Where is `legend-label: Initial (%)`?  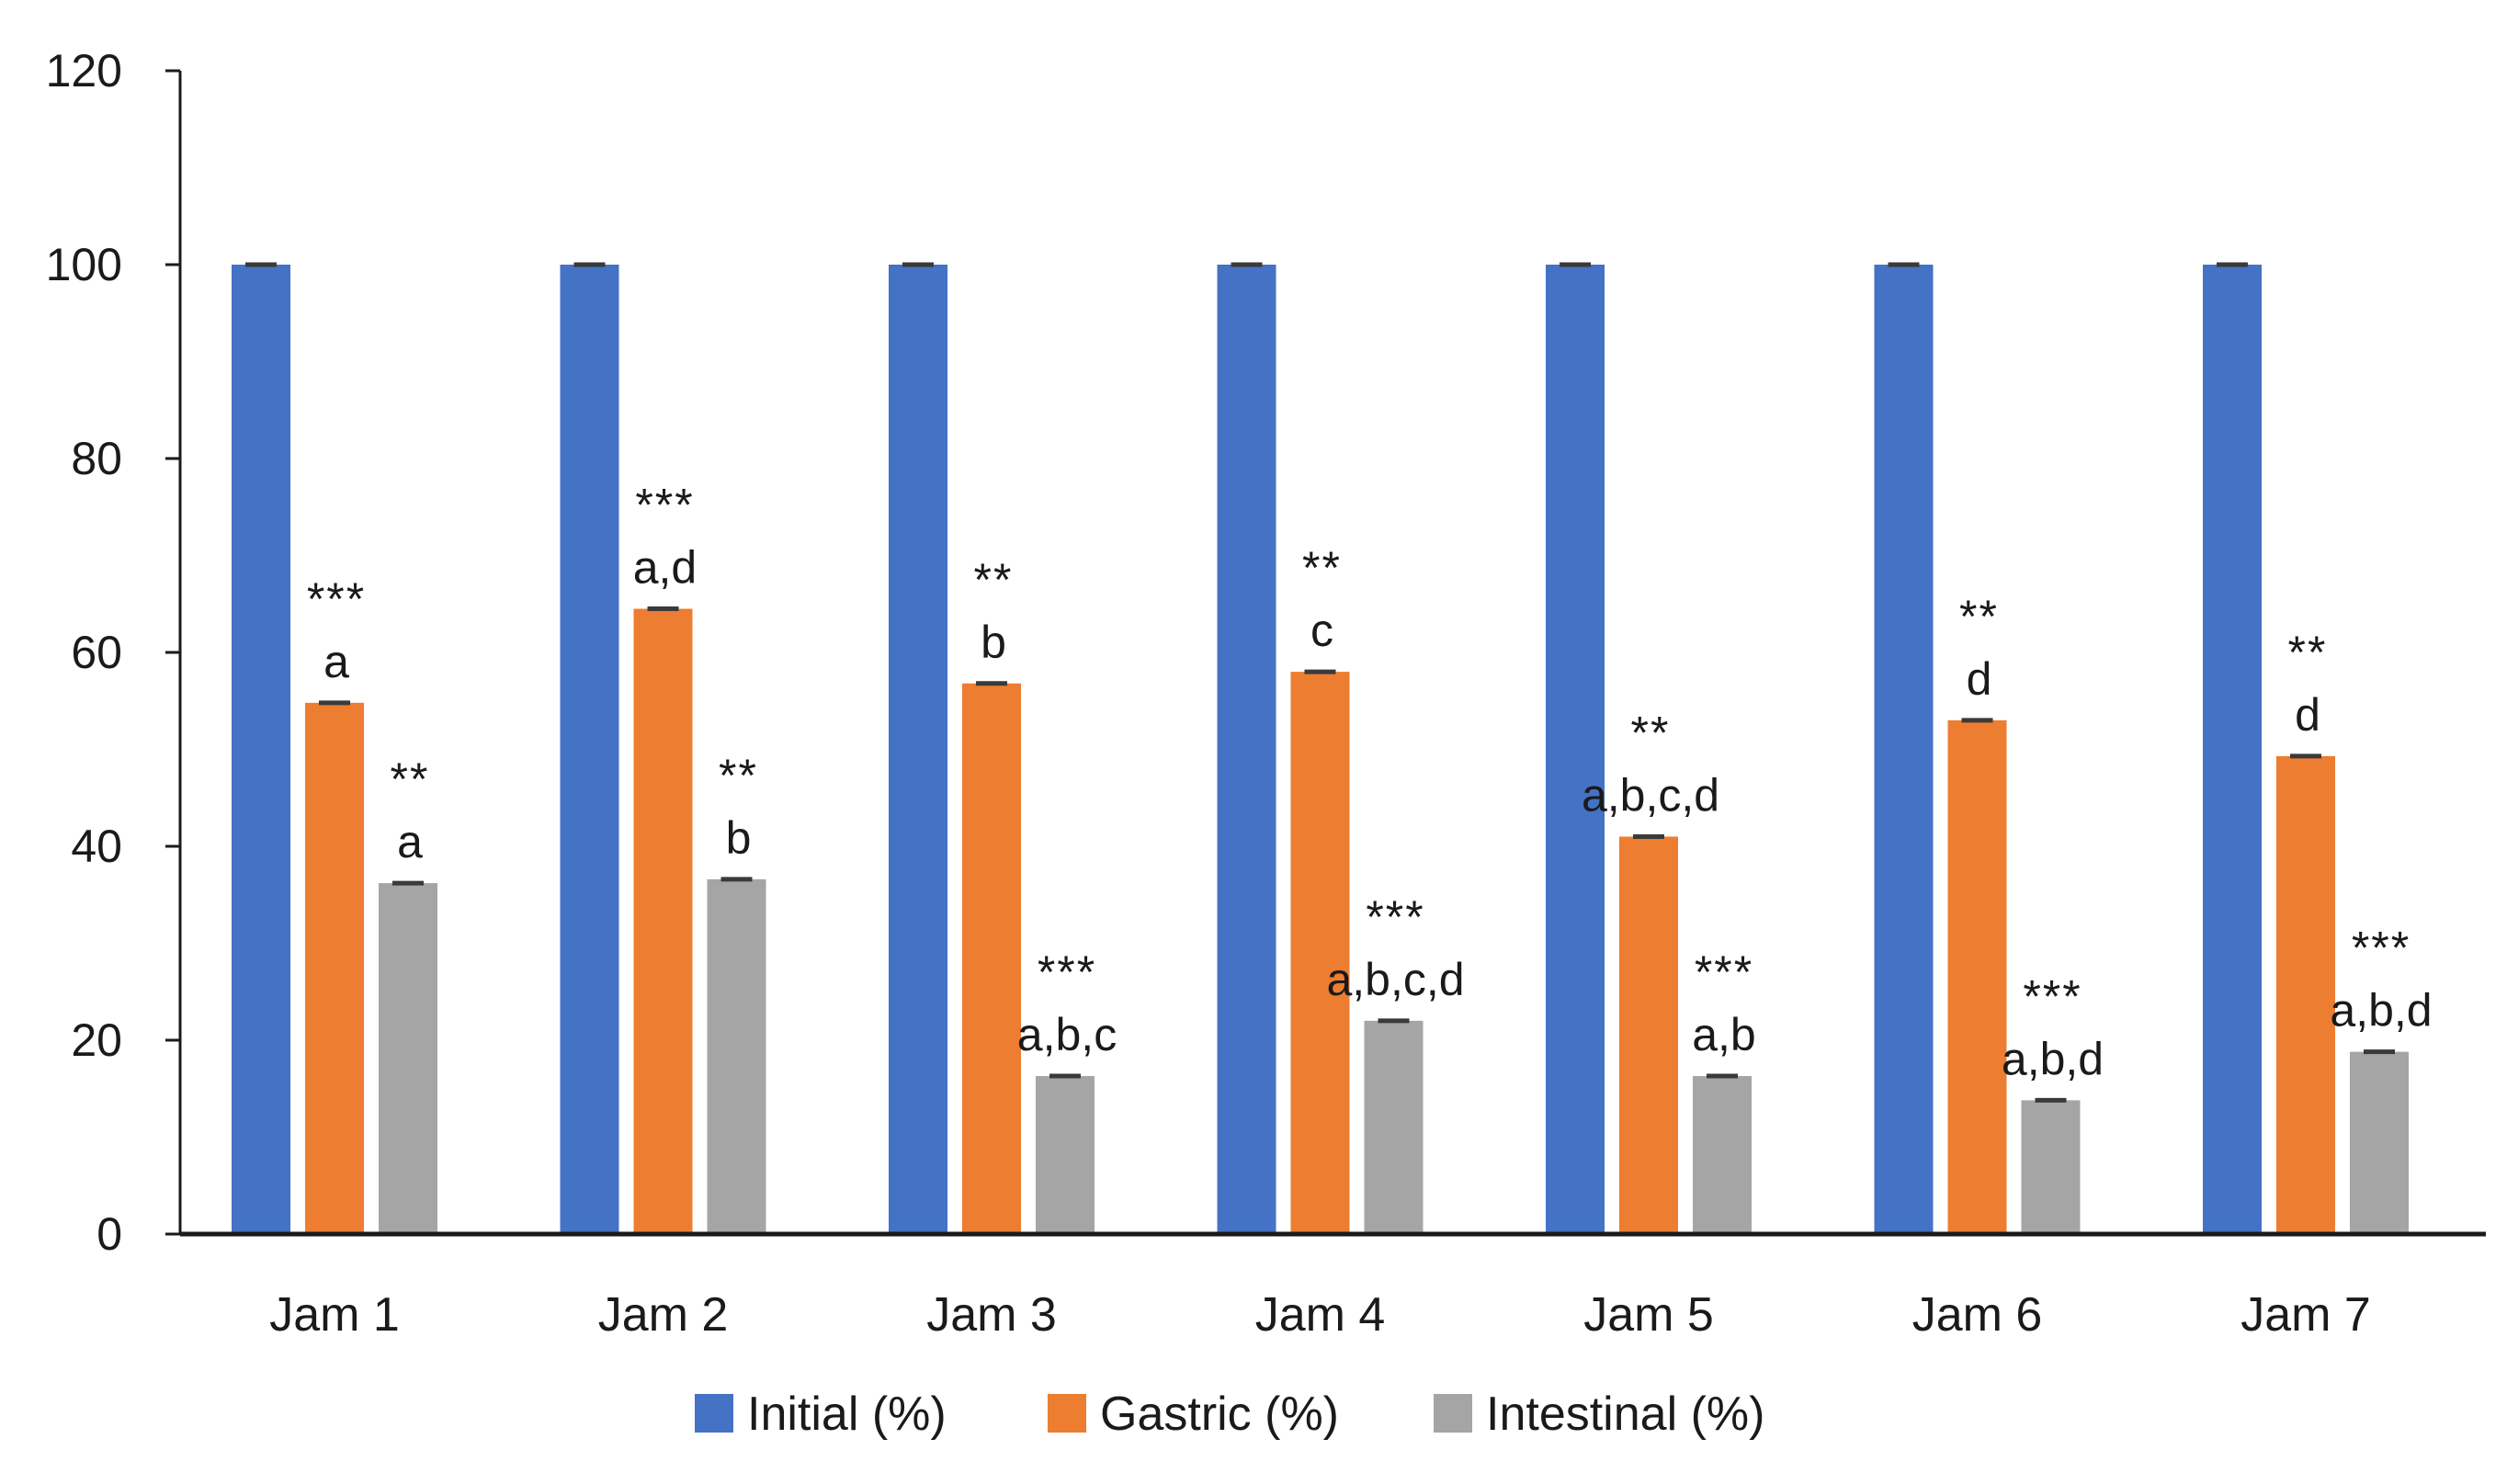 legend-label: Initial (%) is located at coordinates (847, 1414).